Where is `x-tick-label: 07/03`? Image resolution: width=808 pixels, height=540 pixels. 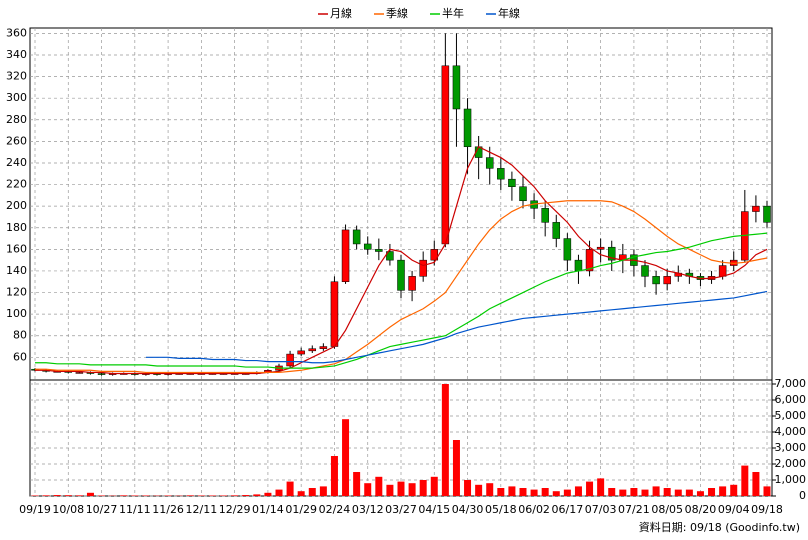 x-tick-label: 07/03 is located at coordinates (601, 509).